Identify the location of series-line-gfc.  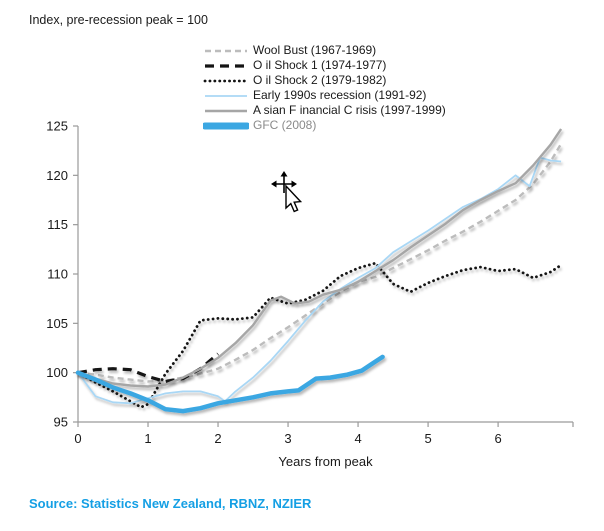
(230, 384).